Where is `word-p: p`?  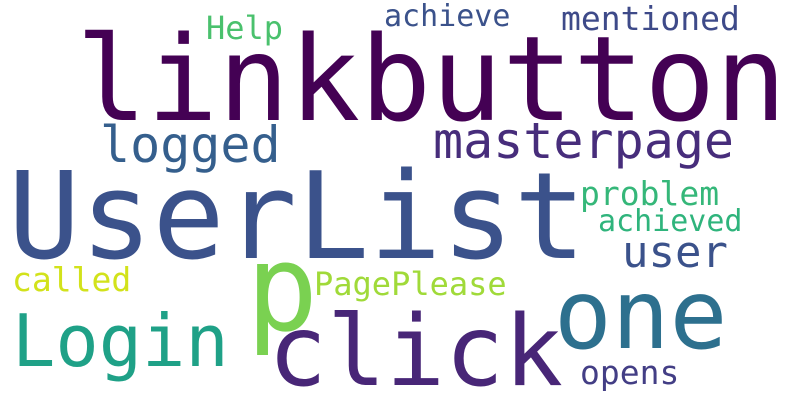 word-p: p is located at coordinates (282, 289).